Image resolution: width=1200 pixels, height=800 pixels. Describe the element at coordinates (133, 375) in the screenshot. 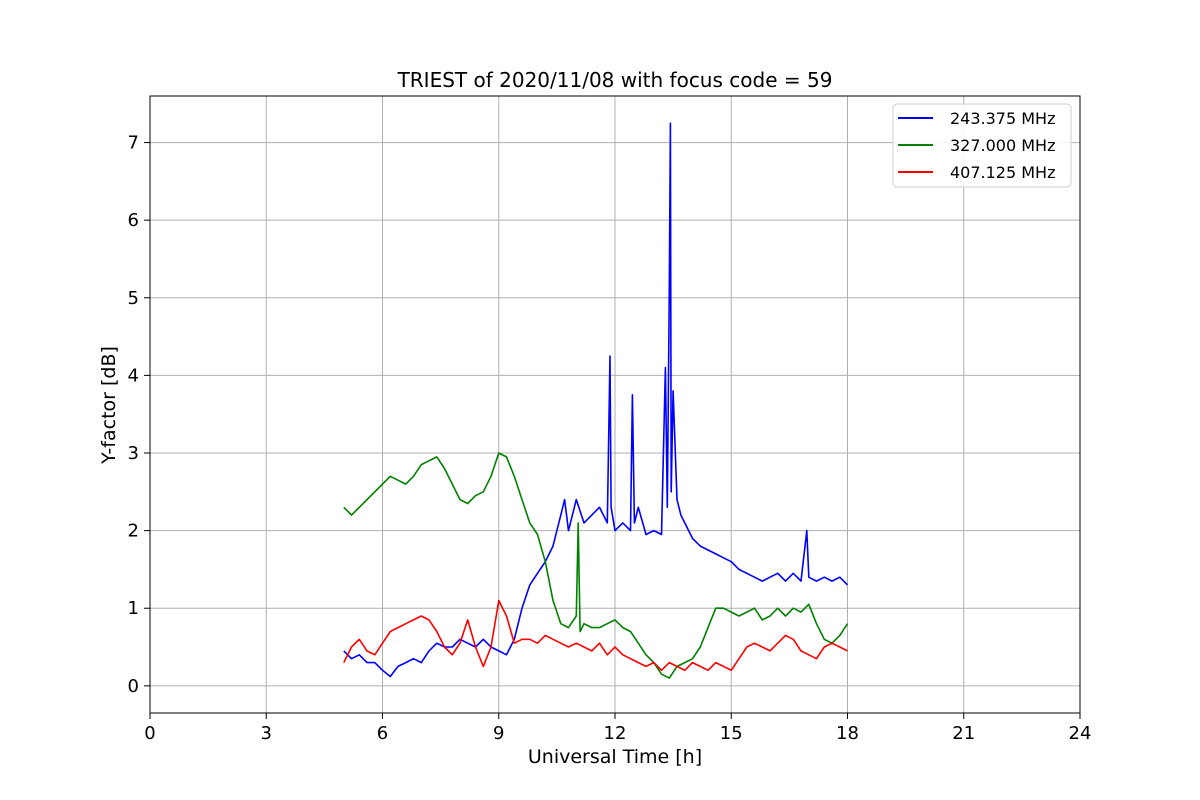

I see `y-tick-label: 4` at that location.